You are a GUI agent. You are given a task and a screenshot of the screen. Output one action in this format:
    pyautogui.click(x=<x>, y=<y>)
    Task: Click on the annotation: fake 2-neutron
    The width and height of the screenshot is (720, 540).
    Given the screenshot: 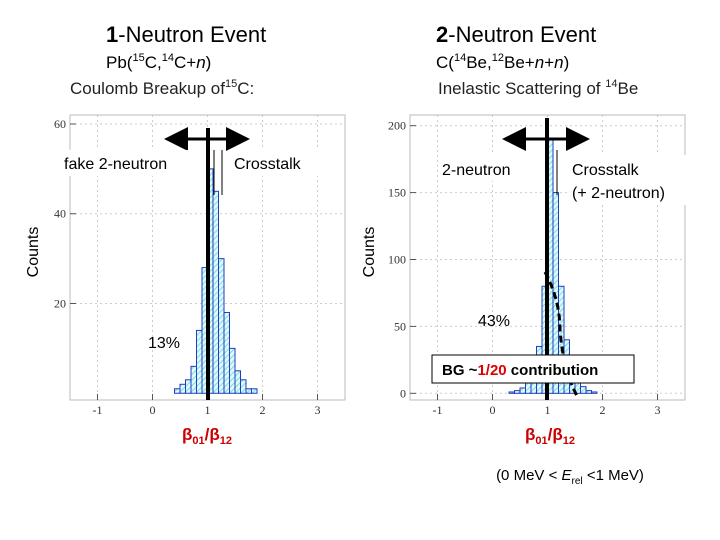 What is the action you would take?
    pyautogui.click(x=115, y=164)
    